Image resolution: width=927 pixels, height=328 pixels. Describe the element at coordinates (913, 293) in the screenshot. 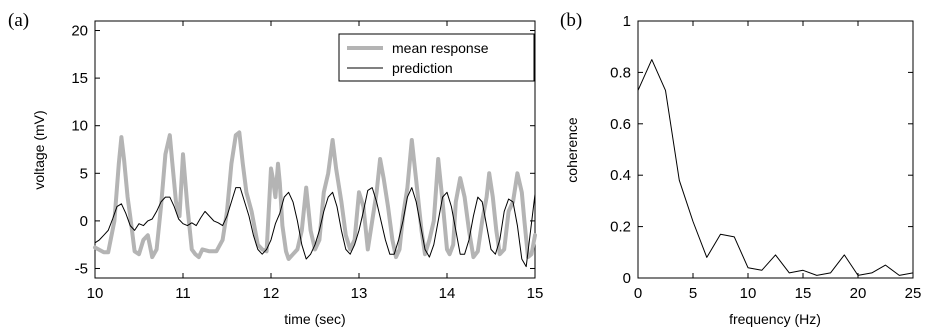

I see `x-tick-label: 25` at that location.